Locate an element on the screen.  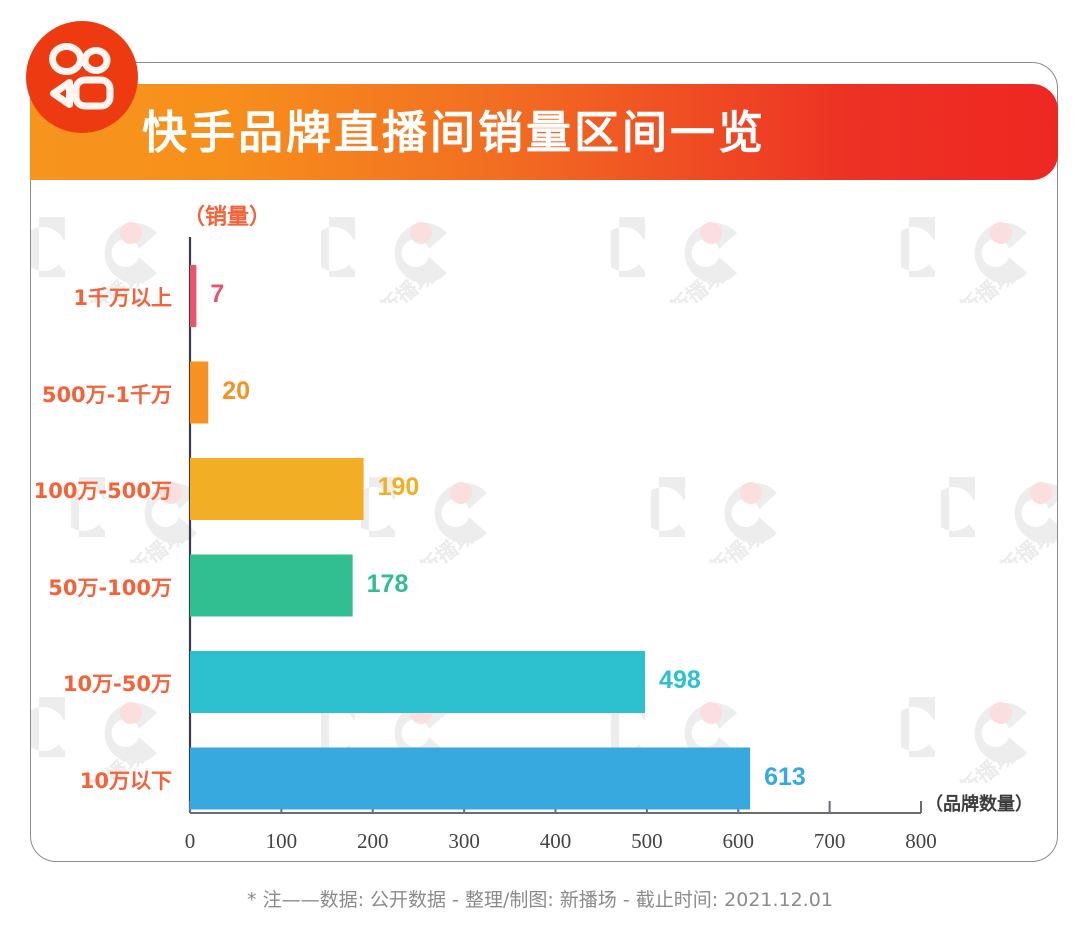
bar-value-label: 178 is located at coordinates (387, 583).